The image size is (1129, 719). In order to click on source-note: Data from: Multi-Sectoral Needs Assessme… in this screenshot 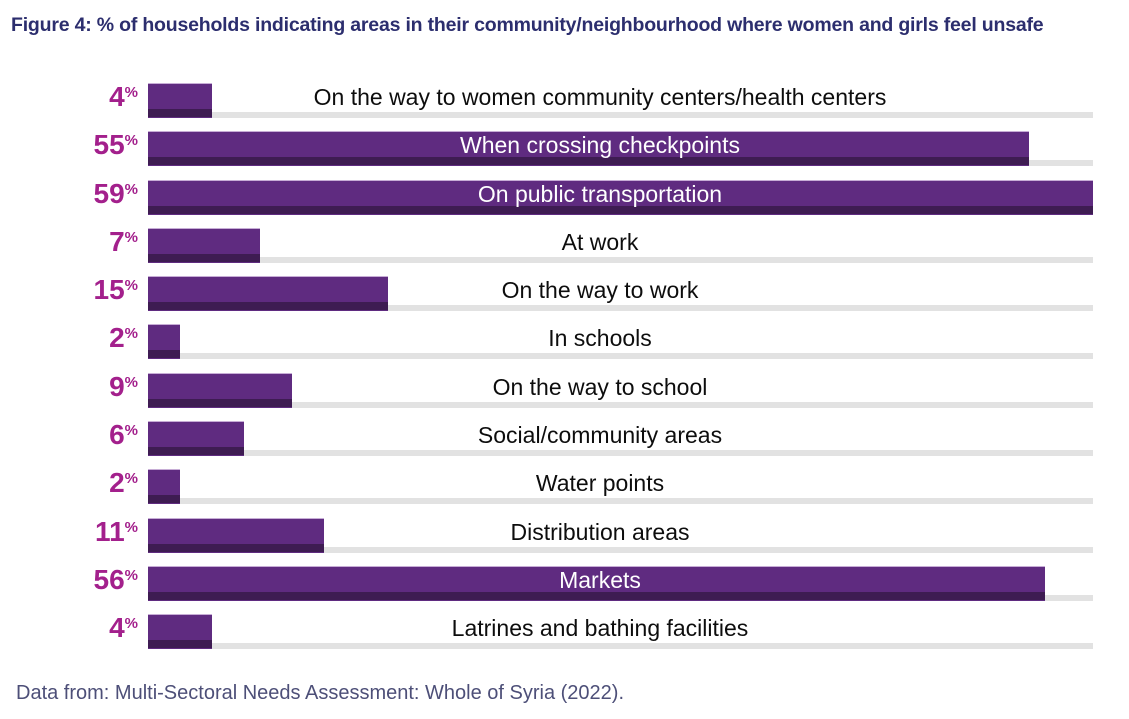, I will do `click(320, 693)`.